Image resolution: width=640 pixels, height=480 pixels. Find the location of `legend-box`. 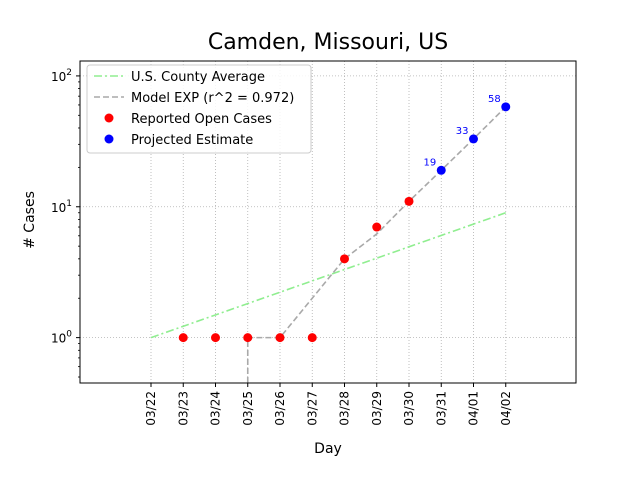

legend-box is located at coordinates (199, 109).